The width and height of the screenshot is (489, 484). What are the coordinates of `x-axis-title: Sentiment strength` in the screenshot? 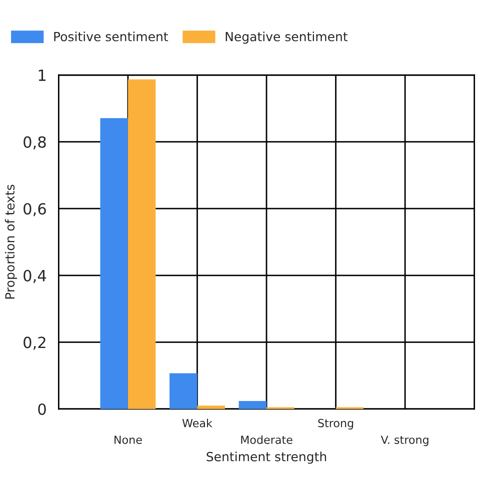 It's located at (266, 458).